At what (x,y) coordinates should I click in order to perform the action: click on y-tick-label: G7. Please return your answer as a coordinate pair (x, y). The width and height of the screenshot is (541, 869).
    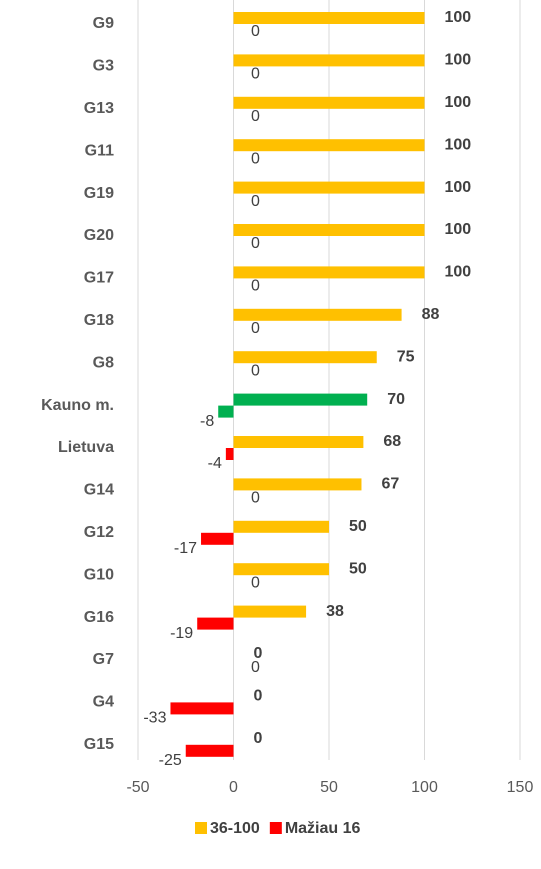
    Looking at the image, I should click on (103, 659).